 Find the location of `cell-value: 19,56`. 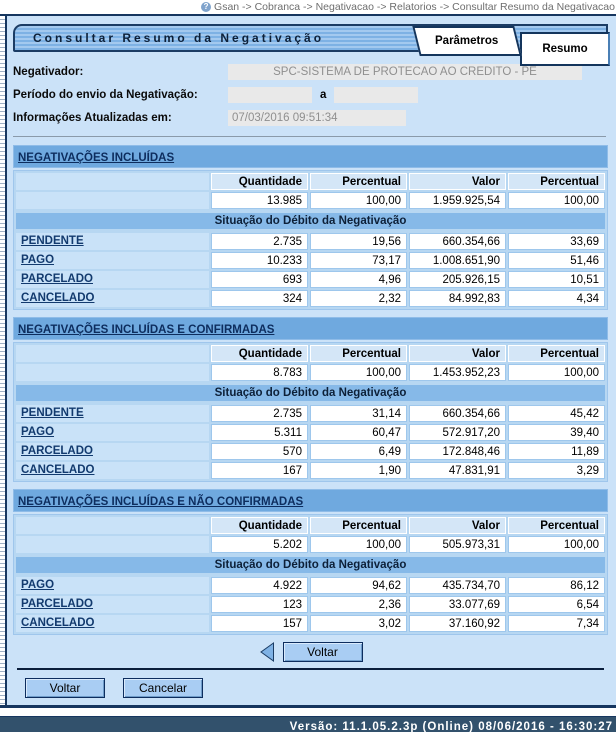

cell-value: 19,56 is located at coordinates (358, 241).